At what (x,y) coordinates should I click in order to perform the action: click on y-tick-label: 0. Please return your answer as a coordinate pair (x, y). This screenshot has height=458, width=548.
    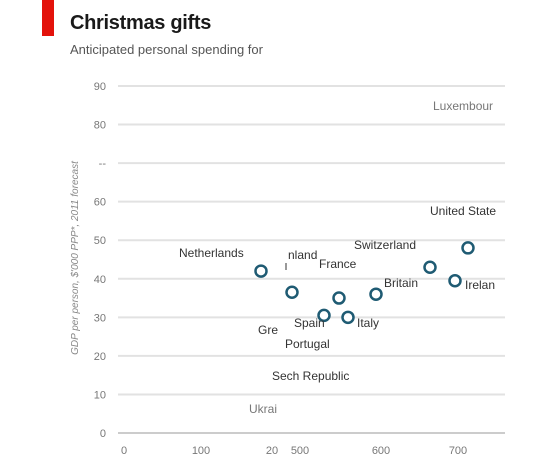
    Looking at the image, I should click on (103, 434).